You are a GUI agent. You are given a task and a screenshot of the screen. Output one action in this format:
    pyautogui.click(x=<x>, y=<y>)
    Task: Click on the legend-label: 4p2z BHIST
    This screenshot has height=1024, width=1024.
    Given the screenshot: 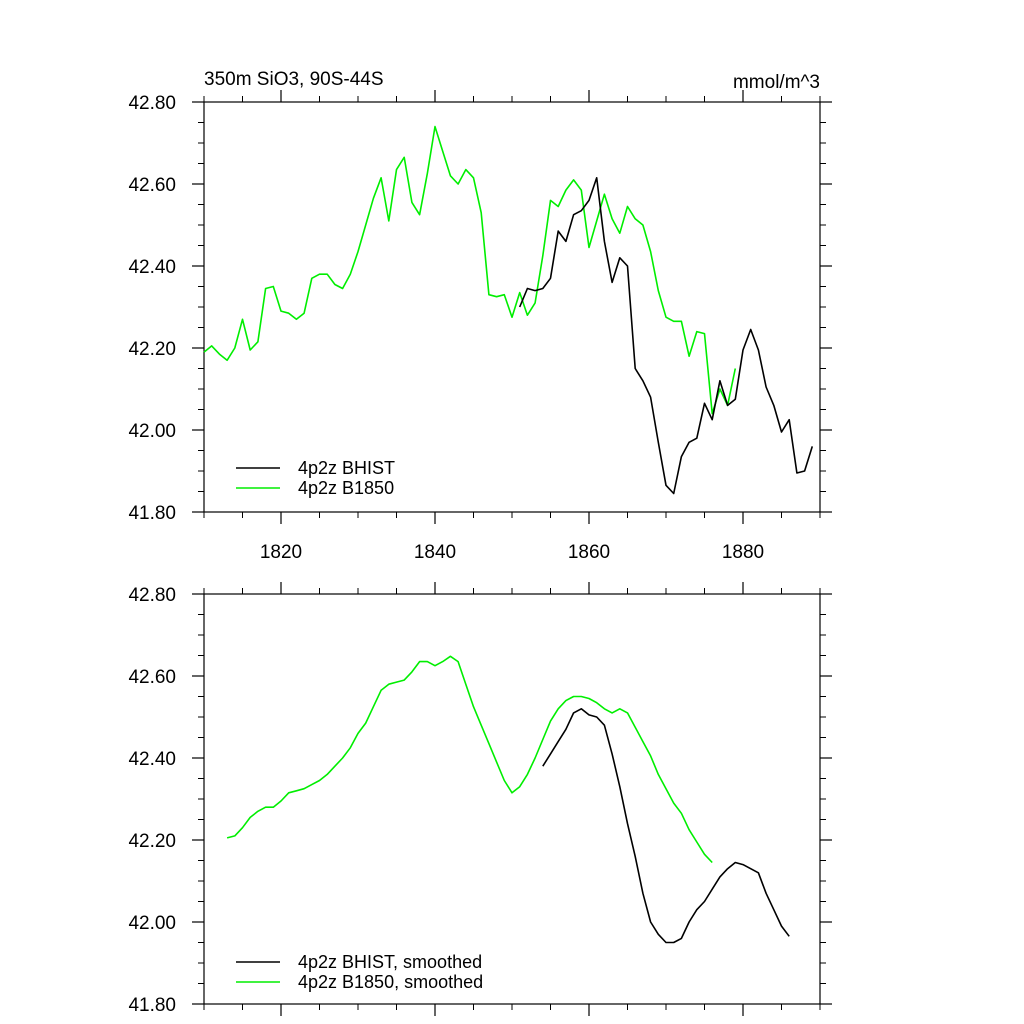 What is the action you would take?
    pyautogui.click(x=346, y=468)
    